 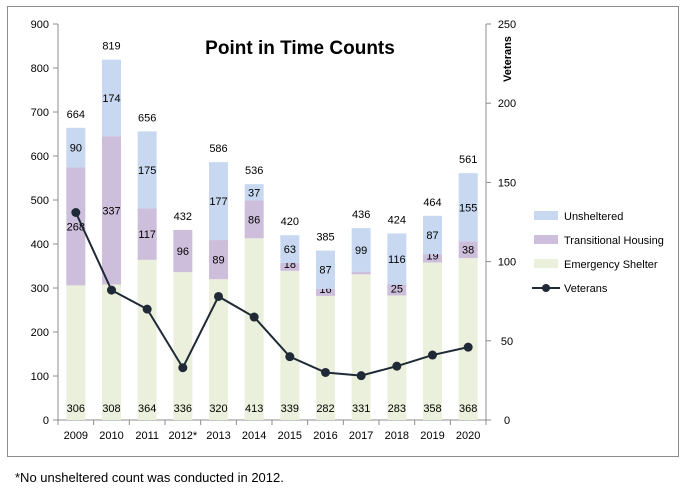 I want to click on bar-total-label: 561, so click(x=468, y=160).